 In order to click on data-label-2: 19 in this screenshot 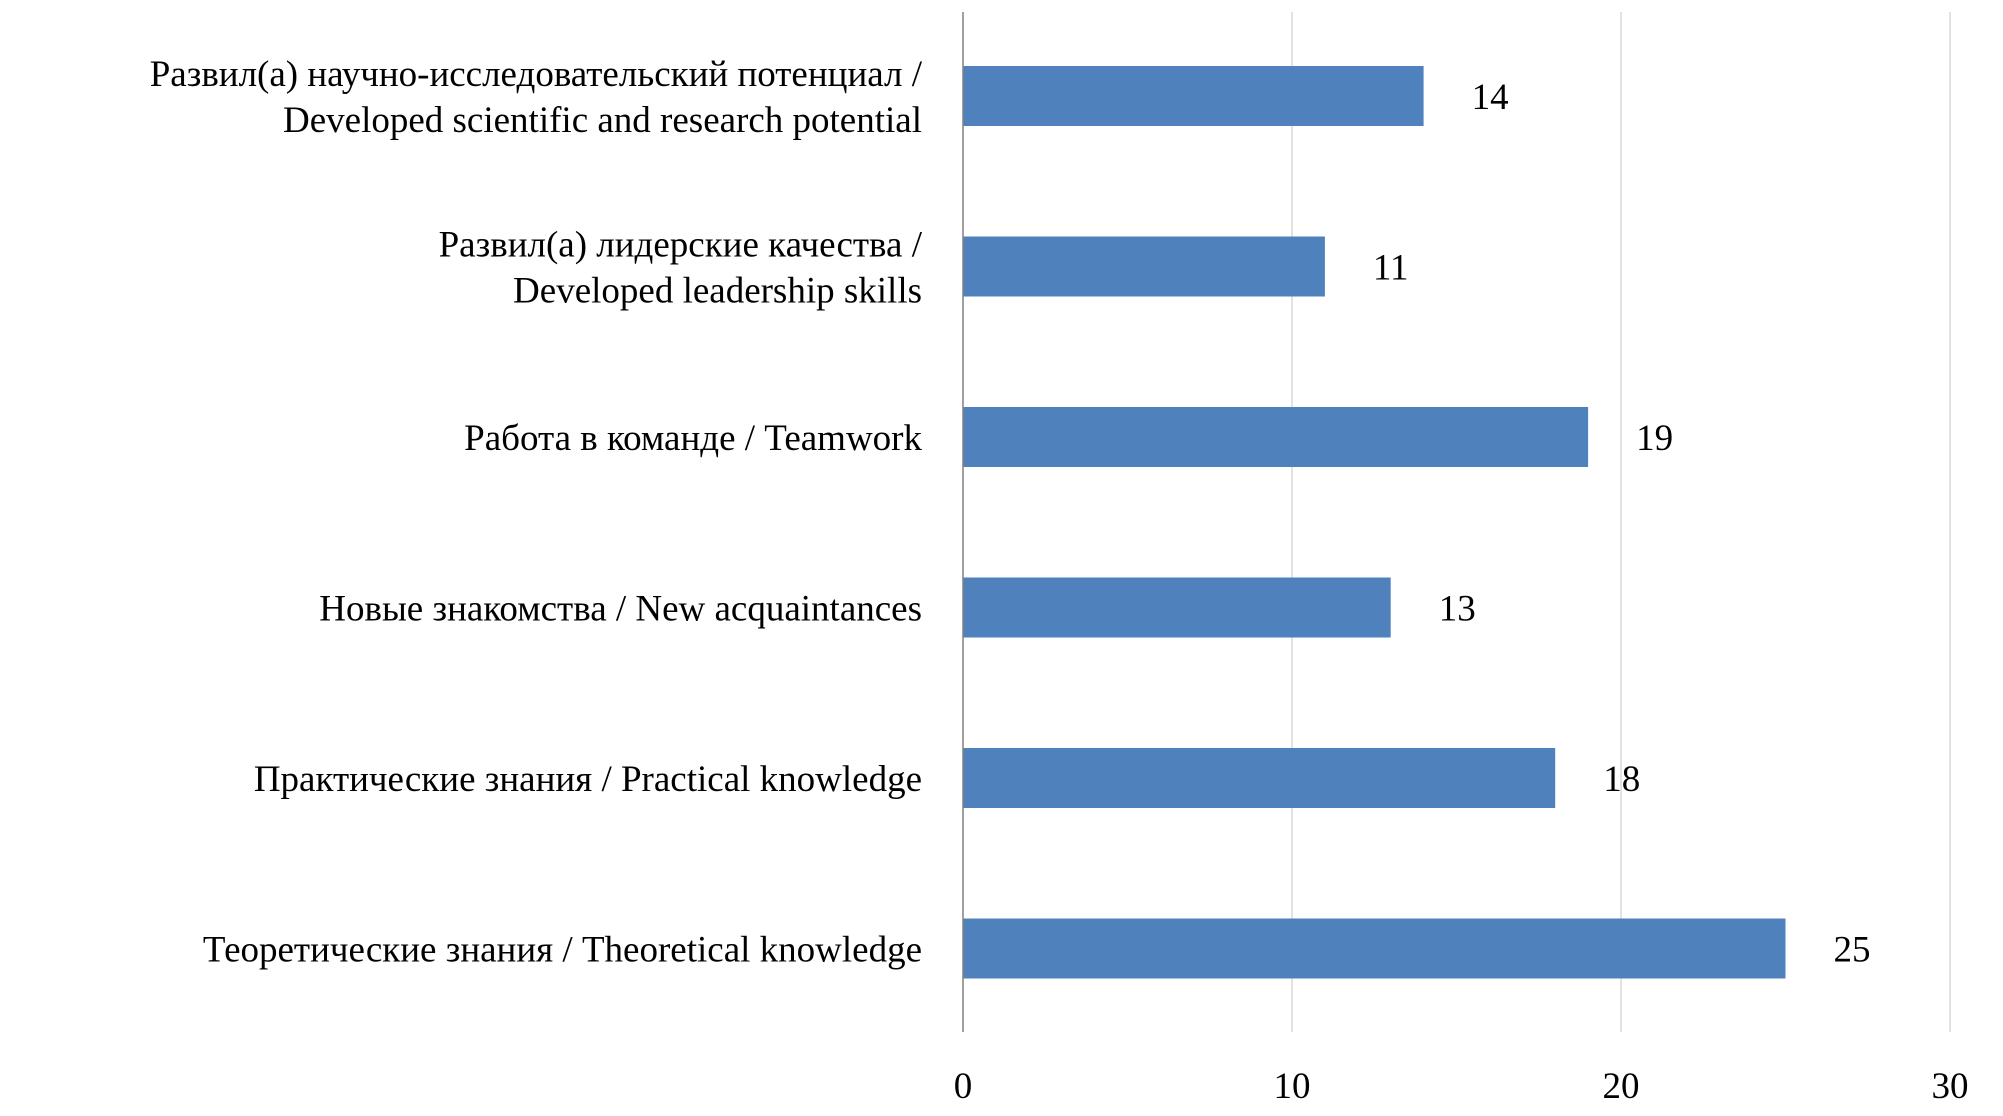, I will do `click(1654, 438)`.